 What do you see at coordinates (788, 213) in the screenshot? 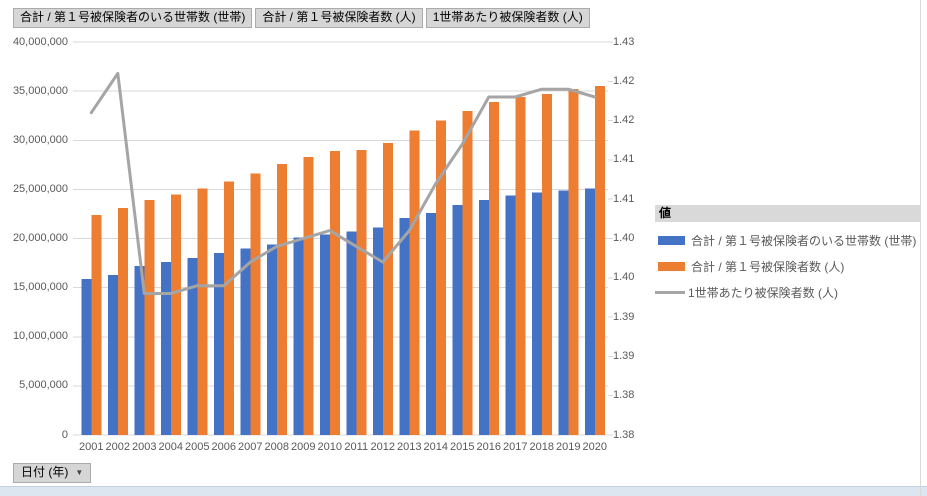
I see `legend-title: 値` at bounding box center [788, 213].